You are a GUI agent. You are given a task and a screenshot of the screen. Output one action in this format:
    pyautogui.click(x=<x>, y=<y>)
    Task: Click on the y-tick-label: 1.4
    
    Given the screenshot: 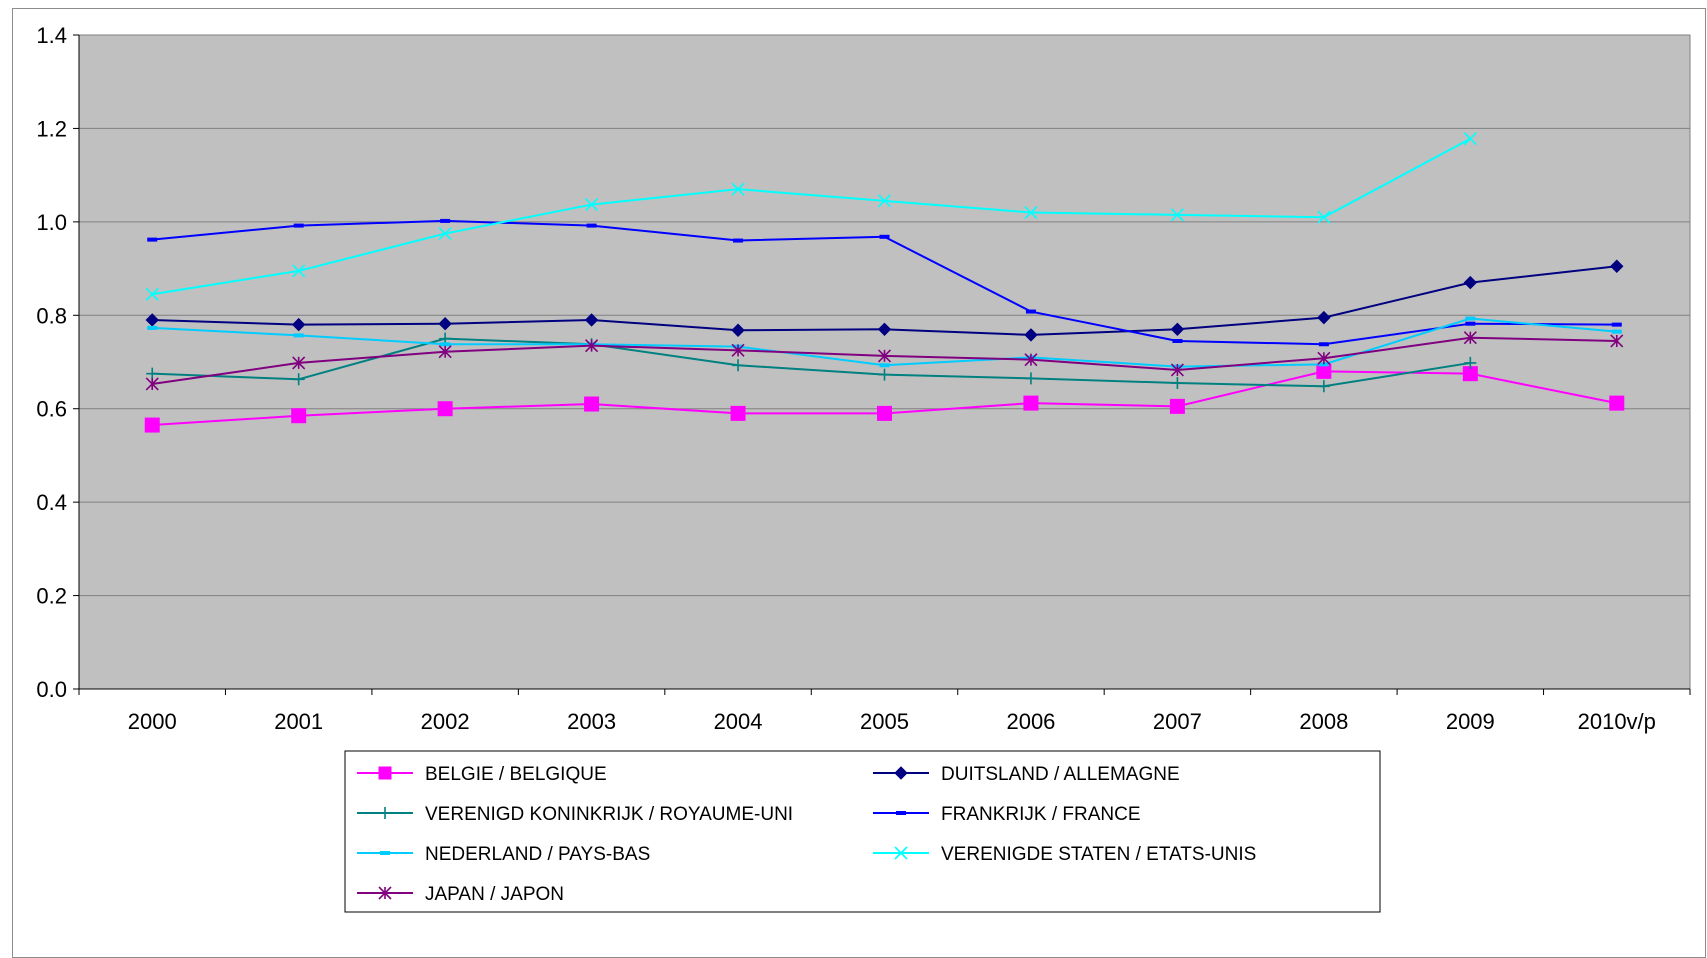 What is the action you would take?
    pyautogui.click(x=51, y=35)
    